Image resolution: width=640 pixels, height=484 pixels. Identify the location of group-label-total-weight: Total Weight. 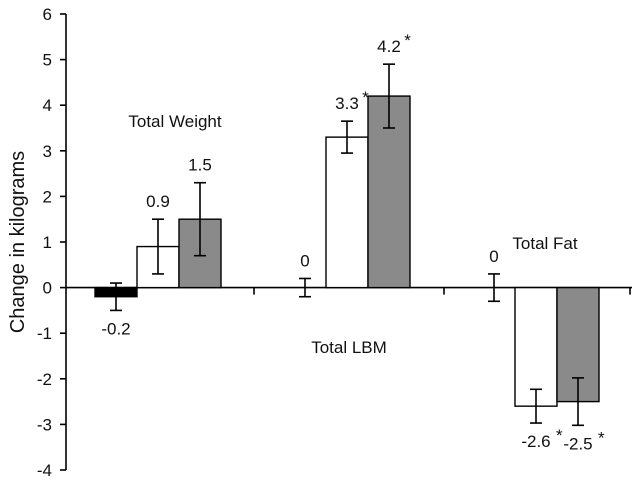
(175, 121).